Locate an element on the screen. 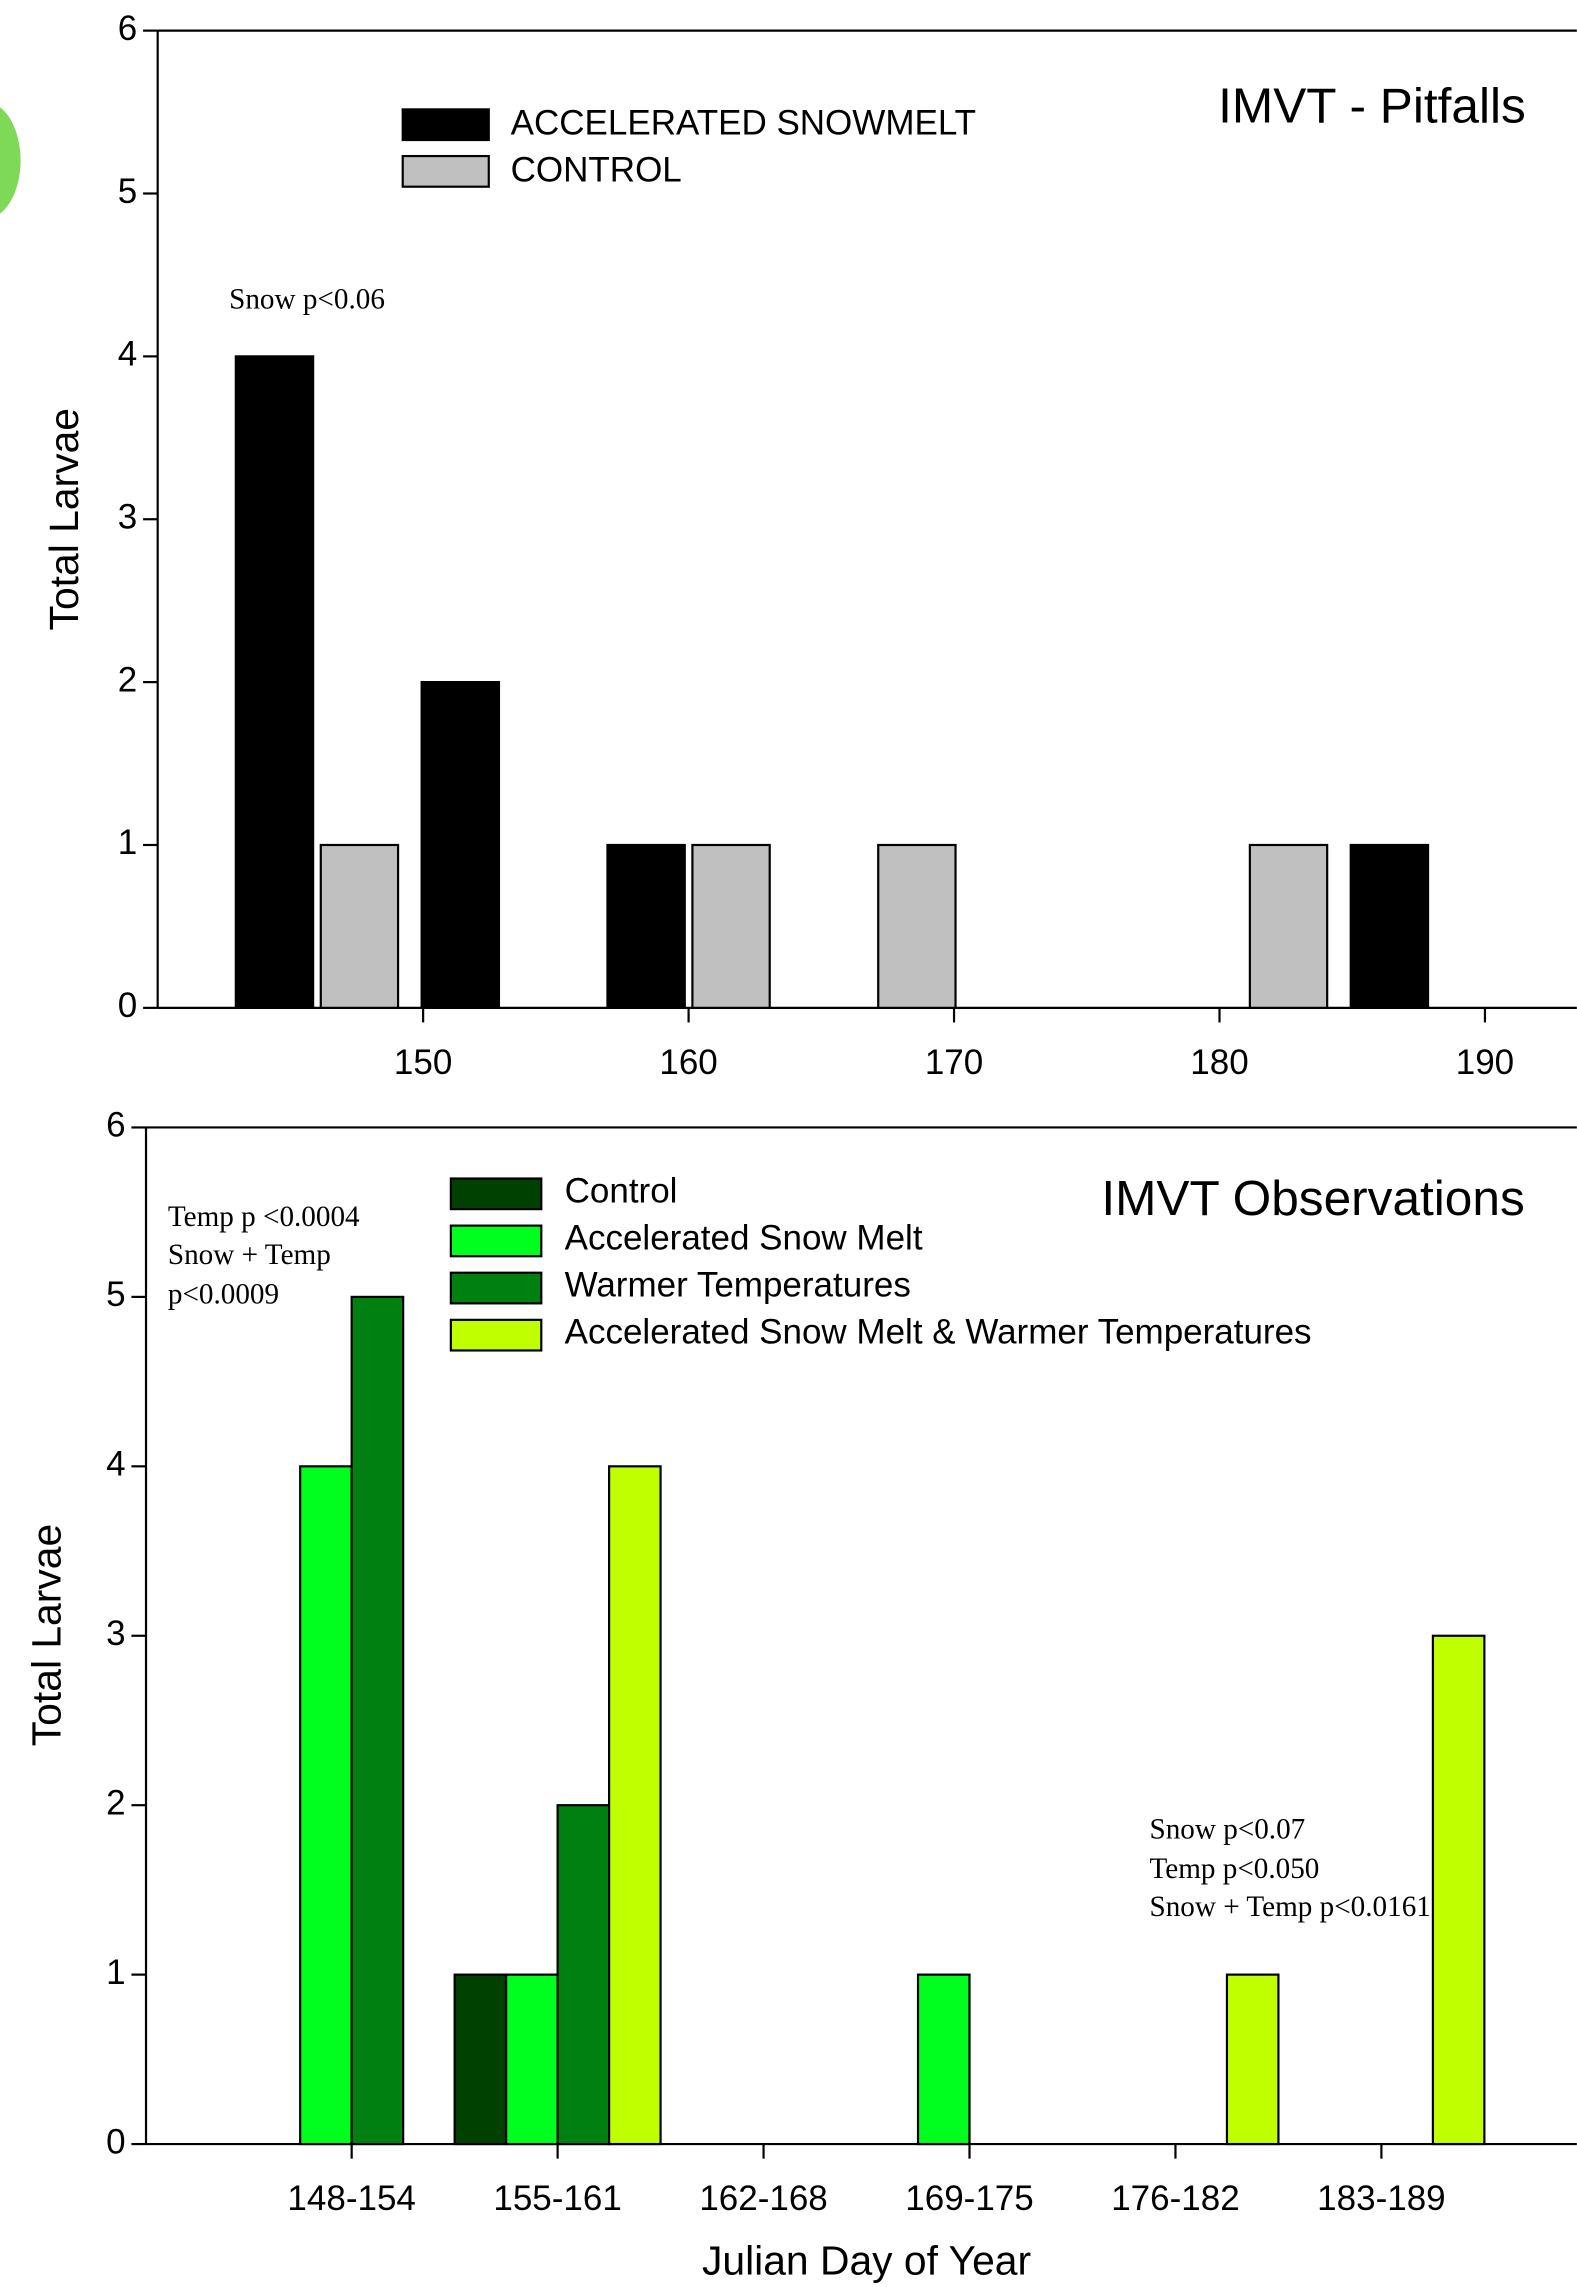 This screenshot has width=1577, height=2287. annotation: Snow p<0.07 is located at coordinates (1227, 1830).